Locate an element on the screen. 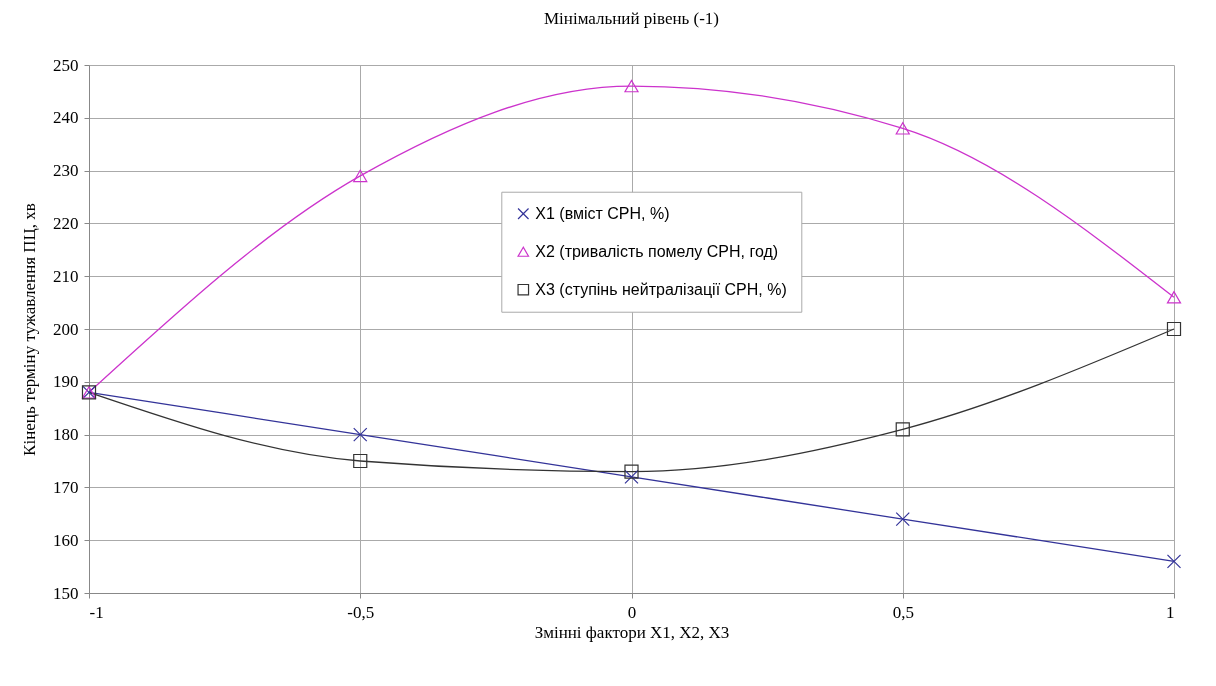 The width and height of the screenshot is (1216, 686). y-tick-label: 190 is located at coordinates (66, 382).